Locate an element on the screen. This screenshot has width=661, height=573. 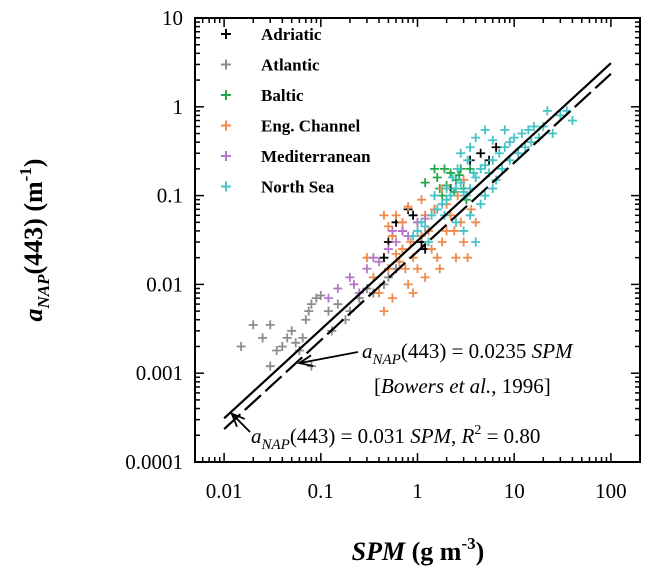
legend-label: Mediterranean is located at coordinates (316, 156).